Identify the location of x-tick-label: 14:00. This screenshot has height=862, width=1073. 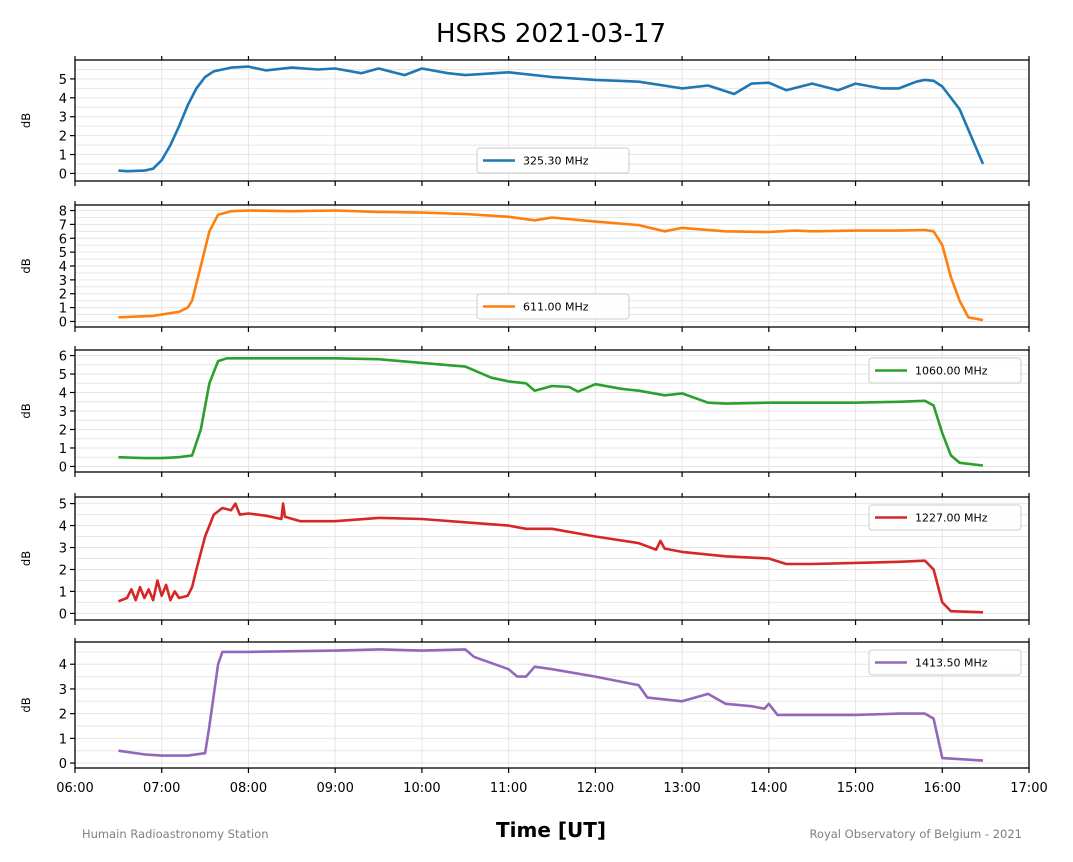
(768, 788).